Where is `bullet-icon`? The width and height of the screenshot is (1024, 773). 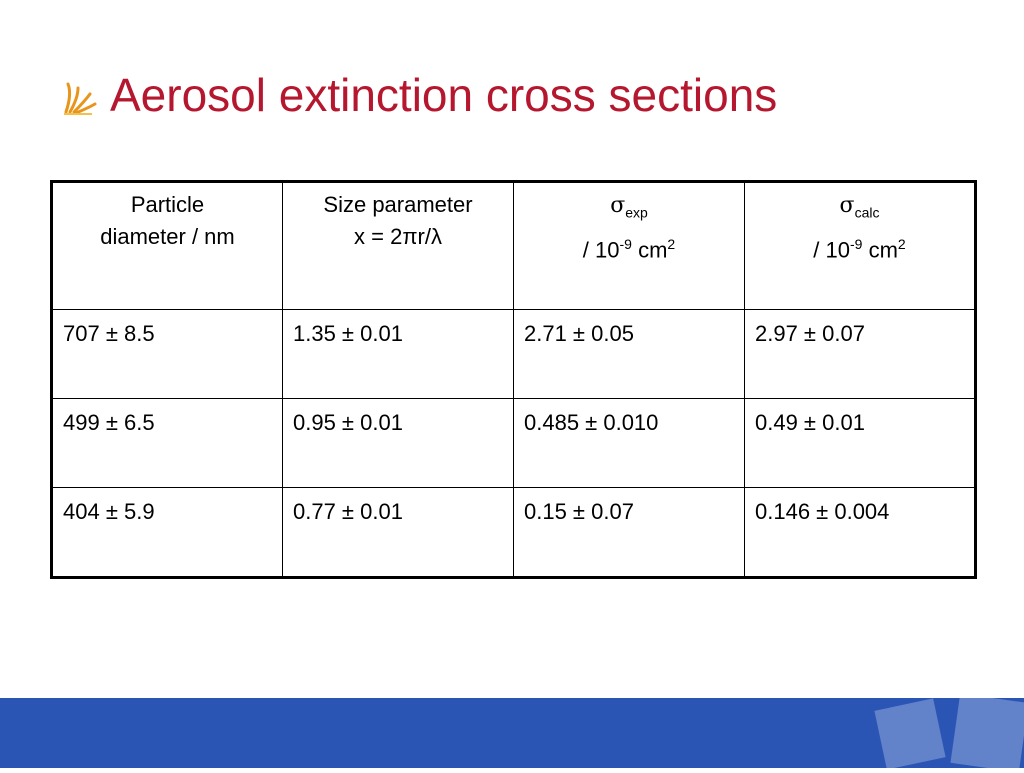 bullet-icon is located at coordinates (80, 98).